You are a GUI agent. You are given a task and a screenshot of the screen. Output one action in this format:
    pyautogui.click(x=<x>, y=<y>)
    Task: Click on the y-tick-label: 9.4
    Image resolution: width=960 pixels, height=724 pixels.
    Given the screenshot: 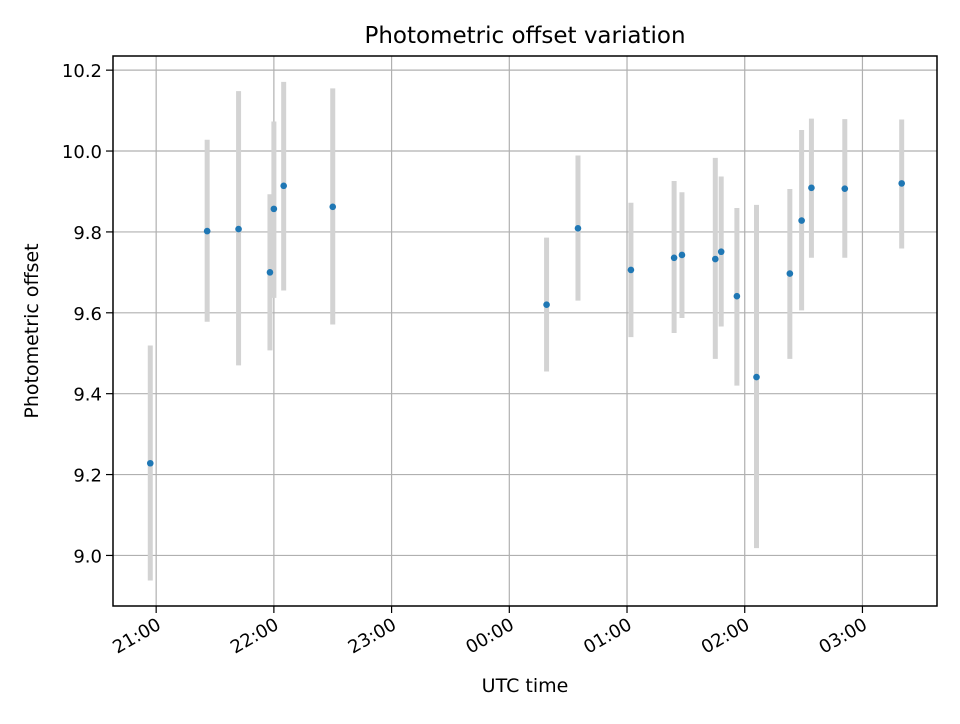 What is the action you would take?
    pyautogui.click(x=87, y=395)
    